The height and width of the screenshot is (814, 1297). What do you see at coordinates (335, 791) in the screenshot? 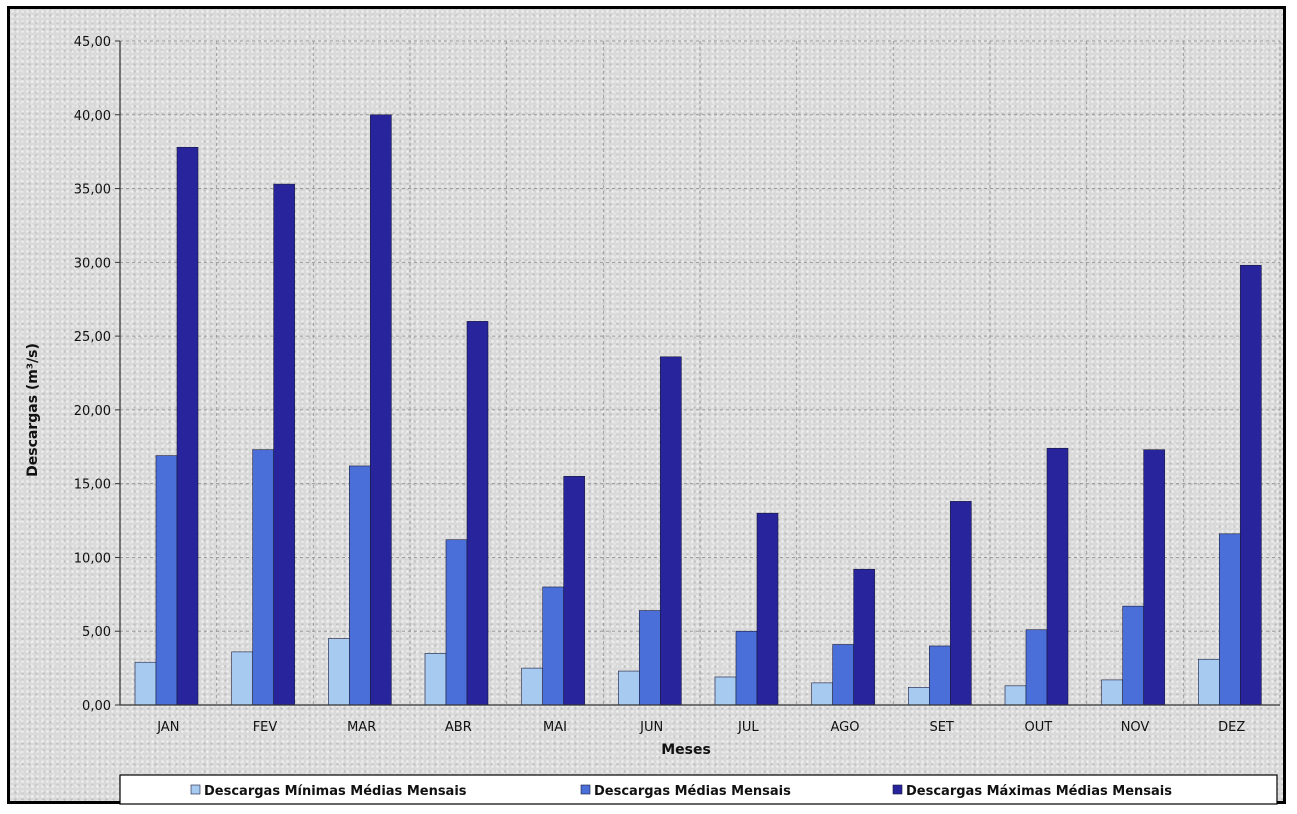
I see `legend-label: Descargas Mínimas Médias Mensais` at bounding box center [335, 791].